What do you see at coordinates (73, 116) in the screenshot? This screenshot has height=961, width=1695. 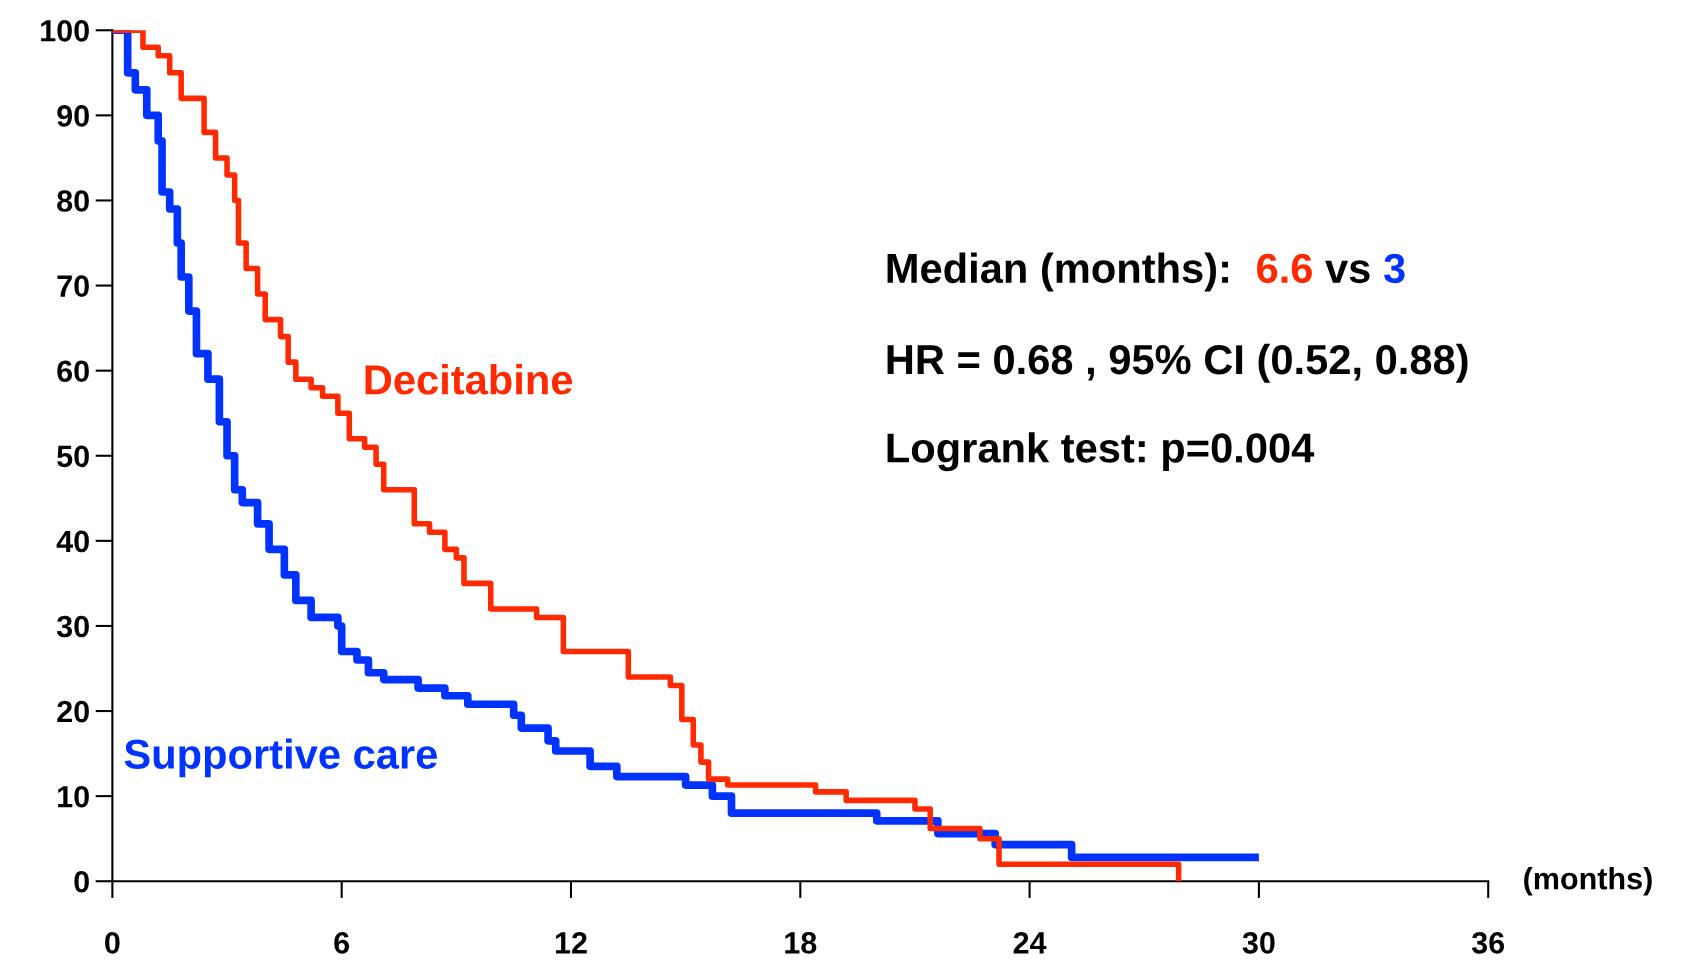 I see `y-tick-label: 90` at bounding box center [73, 116].